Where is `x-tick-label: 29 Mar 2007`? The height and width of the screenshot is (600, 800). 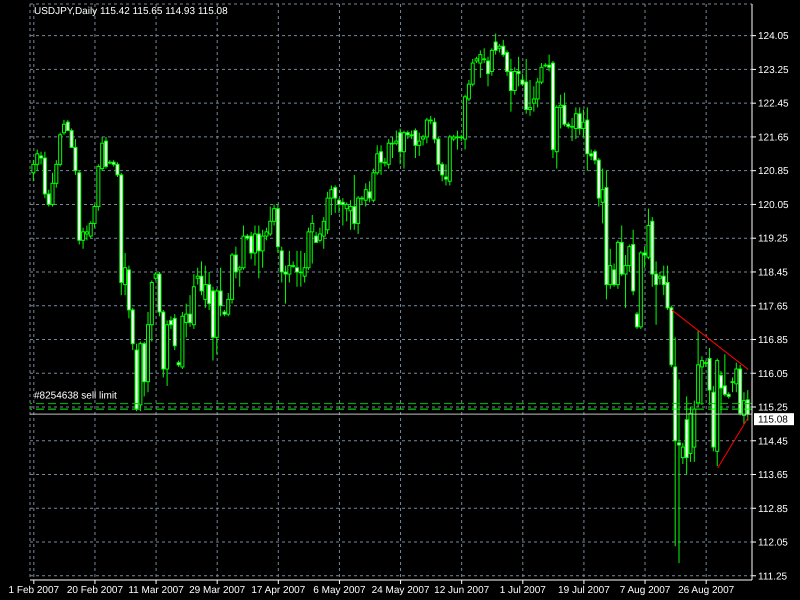
x-tick-label: 29 Mar 2007 is located at coordinates (217, 590).